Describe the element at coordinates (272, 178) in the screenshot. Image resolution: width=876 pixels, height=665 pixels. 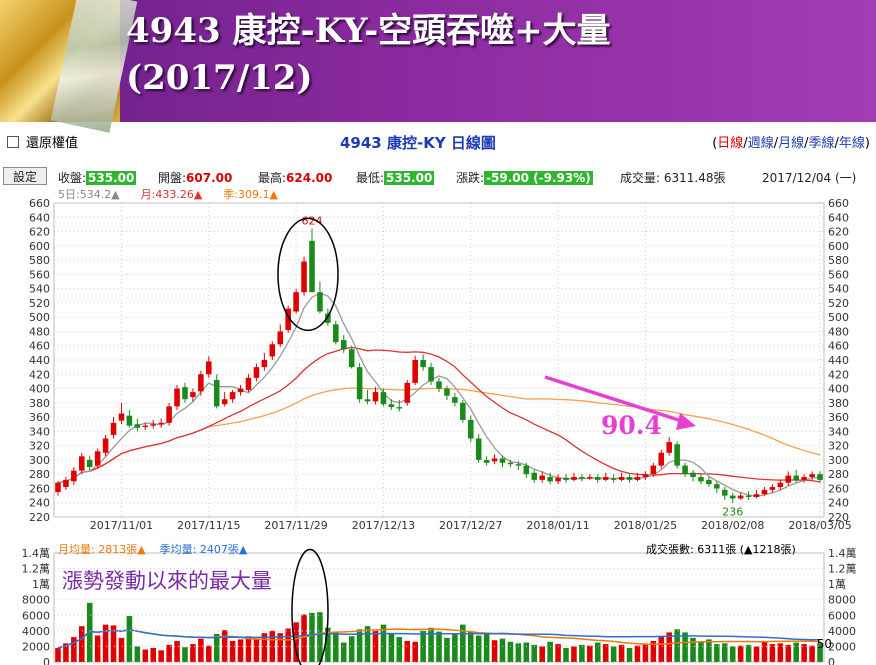
I see `high-label: 最高:` at that location.